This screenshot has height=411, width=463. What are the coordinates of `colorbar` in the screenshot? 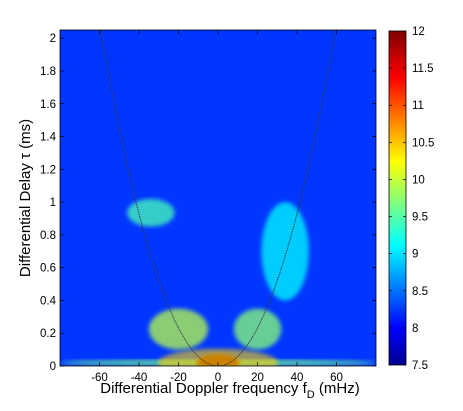 It's located at (397, 198).